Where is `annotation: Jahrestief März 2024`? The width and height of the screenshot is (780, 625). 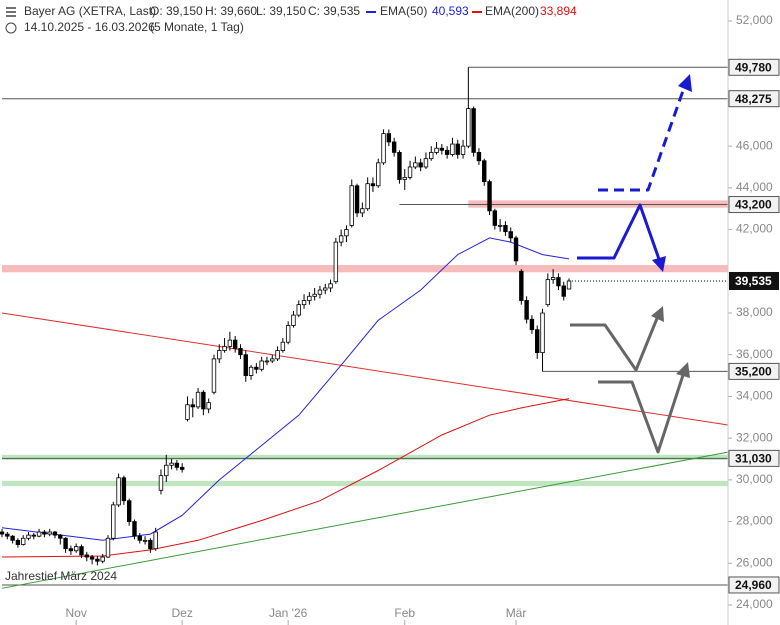 annotation: Jahrestief März 2024 is located at coordinates (61, 576).